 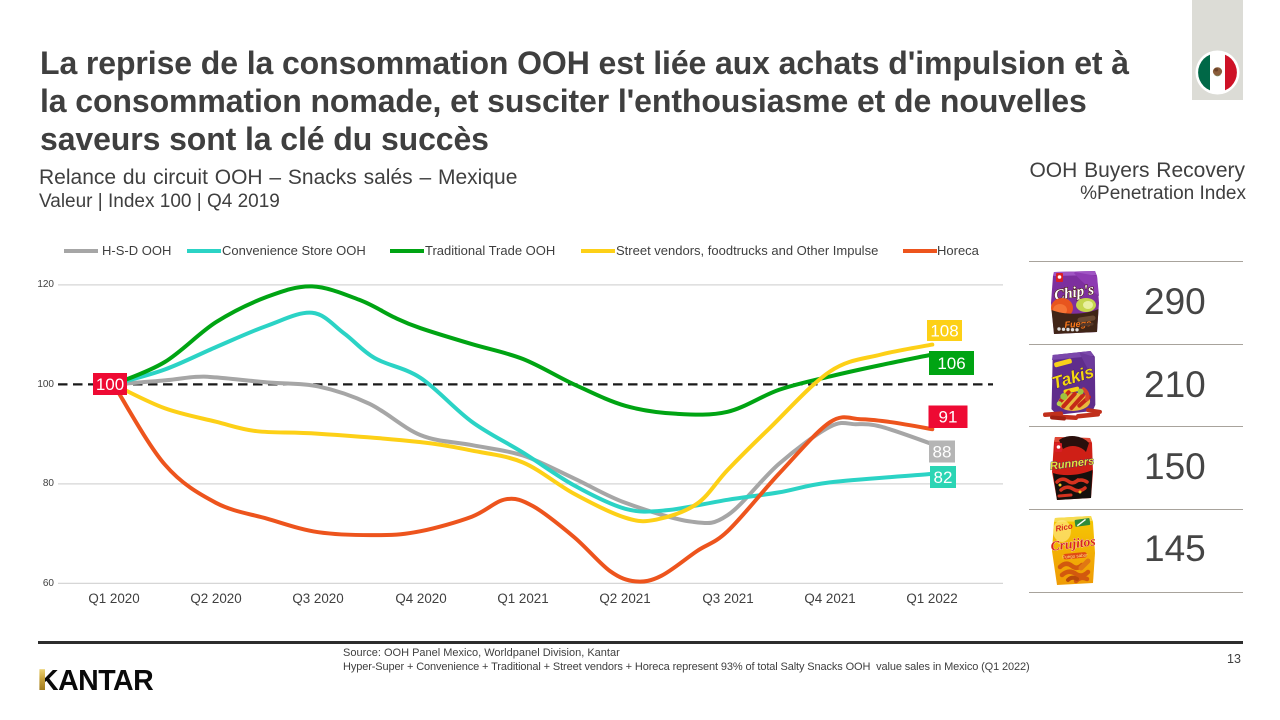 What do you see at coordinates (110, 384) in the screenshot?
I see `svg-text: 100` at bounding box center [110, 384].